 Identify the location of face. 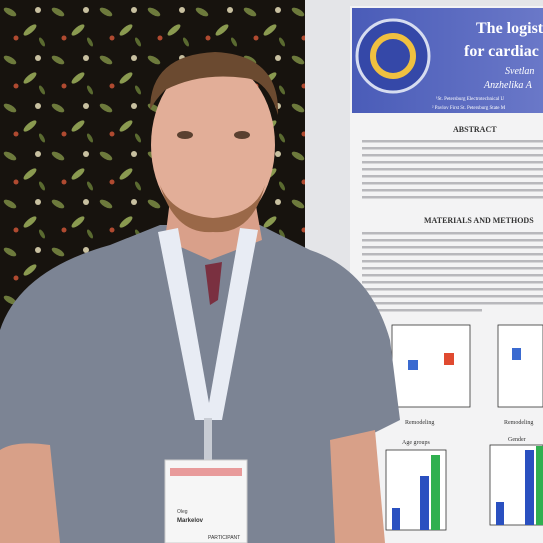
(213, 145).